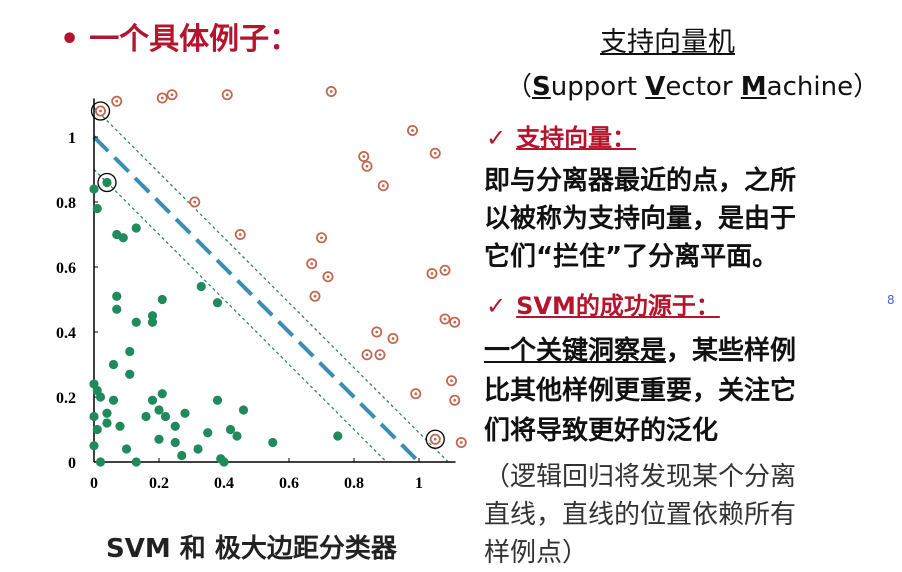 Image resolution: width=902 pixels, height=572 pixels. Describe the element at coordinates (66, 333) in the screenshot. I see `y-tick-label: 0.4` at that location.